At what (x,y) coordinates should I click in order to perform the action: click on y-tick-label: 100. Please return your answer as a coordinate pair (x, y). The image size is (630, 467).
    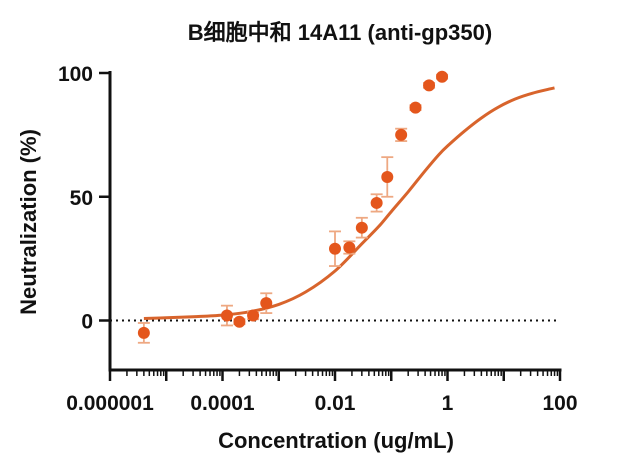
    Looking at the image, I should click on (75, 74).